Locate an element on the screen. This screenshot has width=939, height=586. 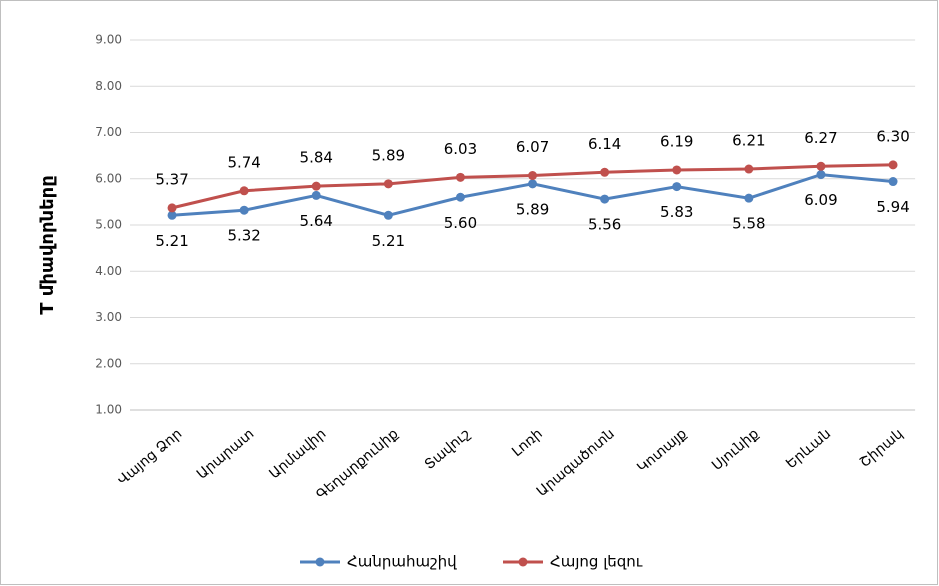
data-label: 5.60 is located at coordinates (460, 223).